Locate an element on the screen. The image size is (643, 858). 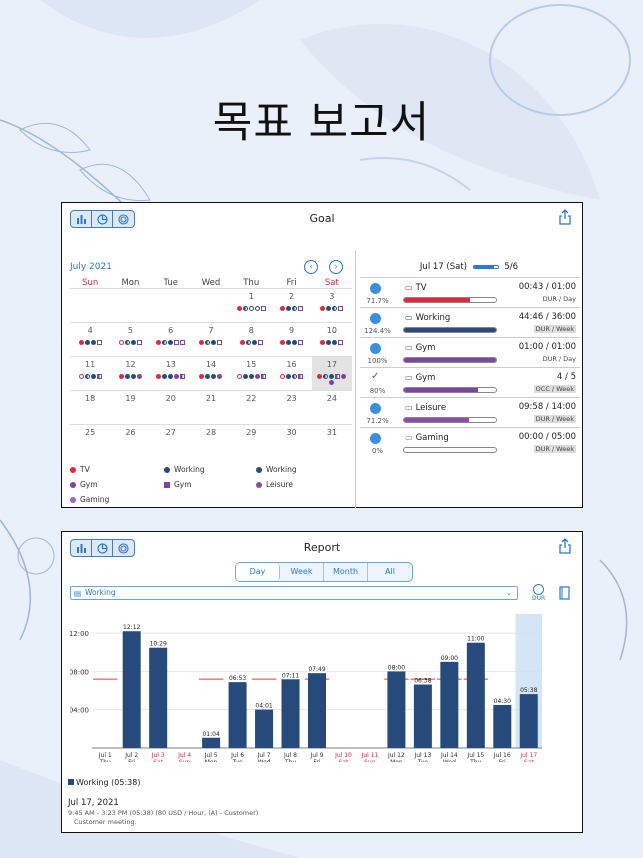
day-number: 20 is located at coordinates (170, 398).